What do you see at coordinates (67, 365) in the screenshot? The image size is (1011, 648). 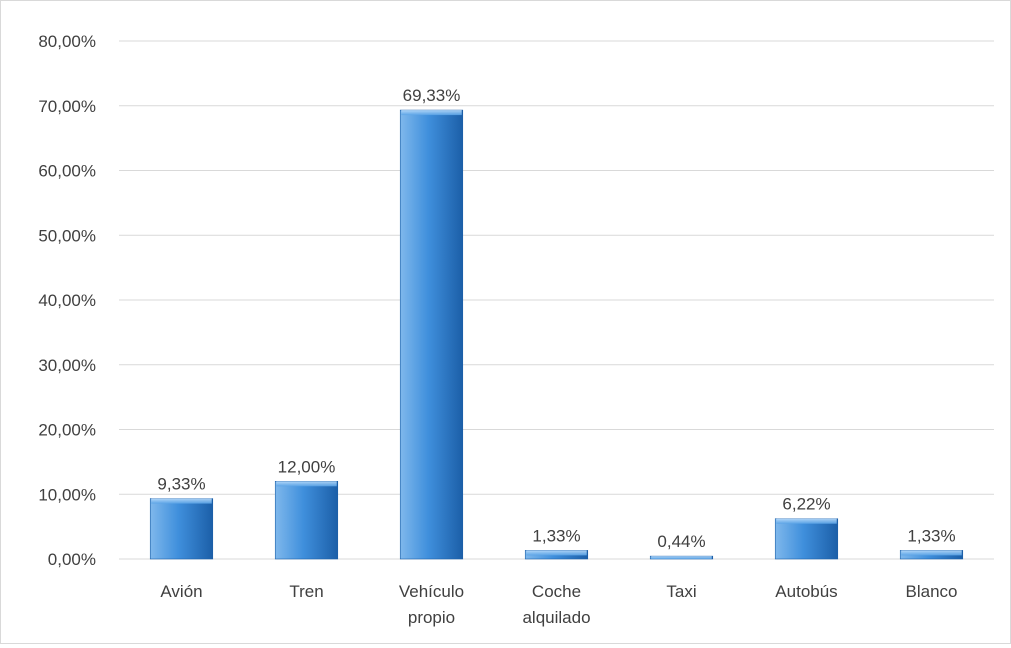 I see `y-tick-label: 30,00%` at bounding box center [67, 365].